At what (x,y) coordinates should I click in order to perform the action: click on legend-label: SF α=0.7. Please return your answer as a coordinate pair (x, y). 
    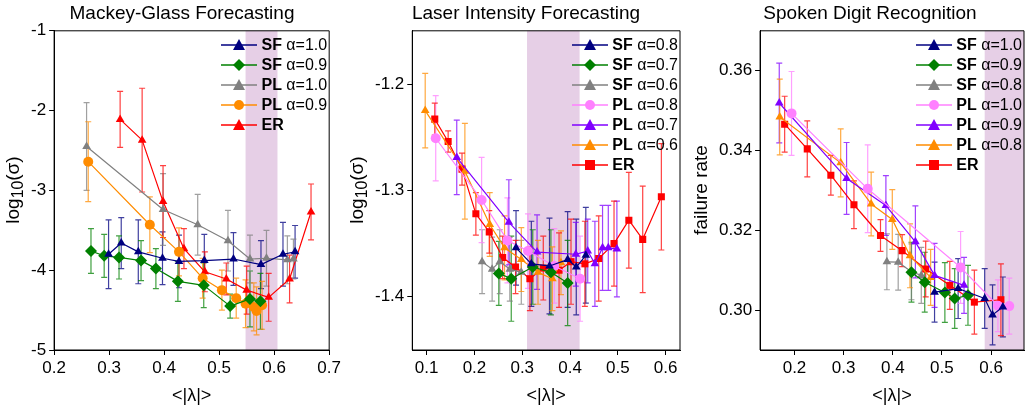
    Looking at the image, I should click on (645, 64).